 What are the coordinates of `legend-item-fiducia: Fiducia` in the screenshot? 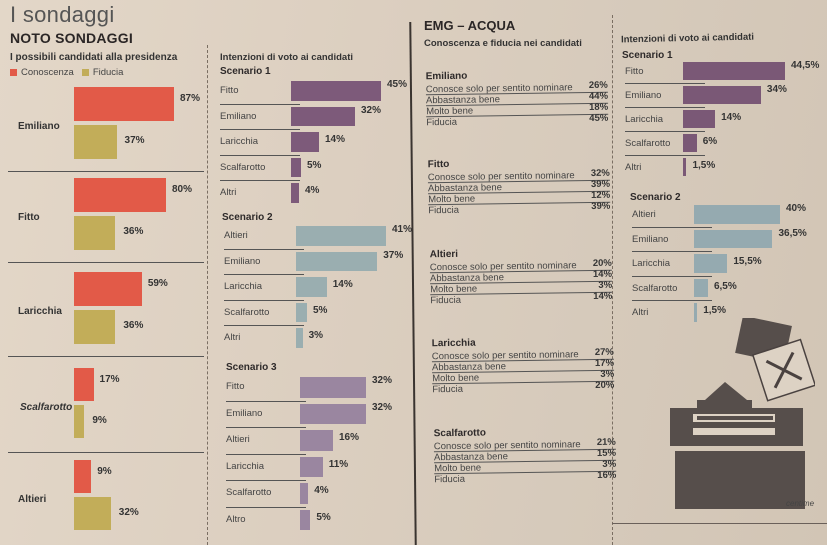 It's located at (102, 72).